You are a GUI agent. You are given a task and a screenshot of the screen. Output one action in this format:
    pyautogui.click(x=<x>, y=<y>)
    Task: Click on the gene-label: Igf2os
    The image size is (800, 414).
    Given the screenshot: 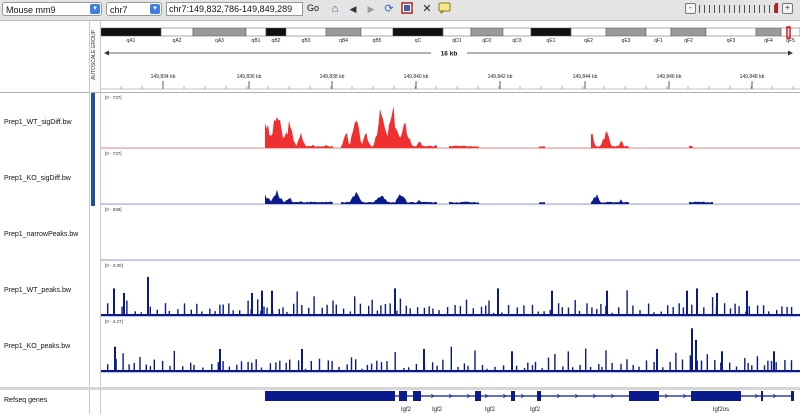 What is the action you would take?
    pyautogui.click(x=721, y=410)
    